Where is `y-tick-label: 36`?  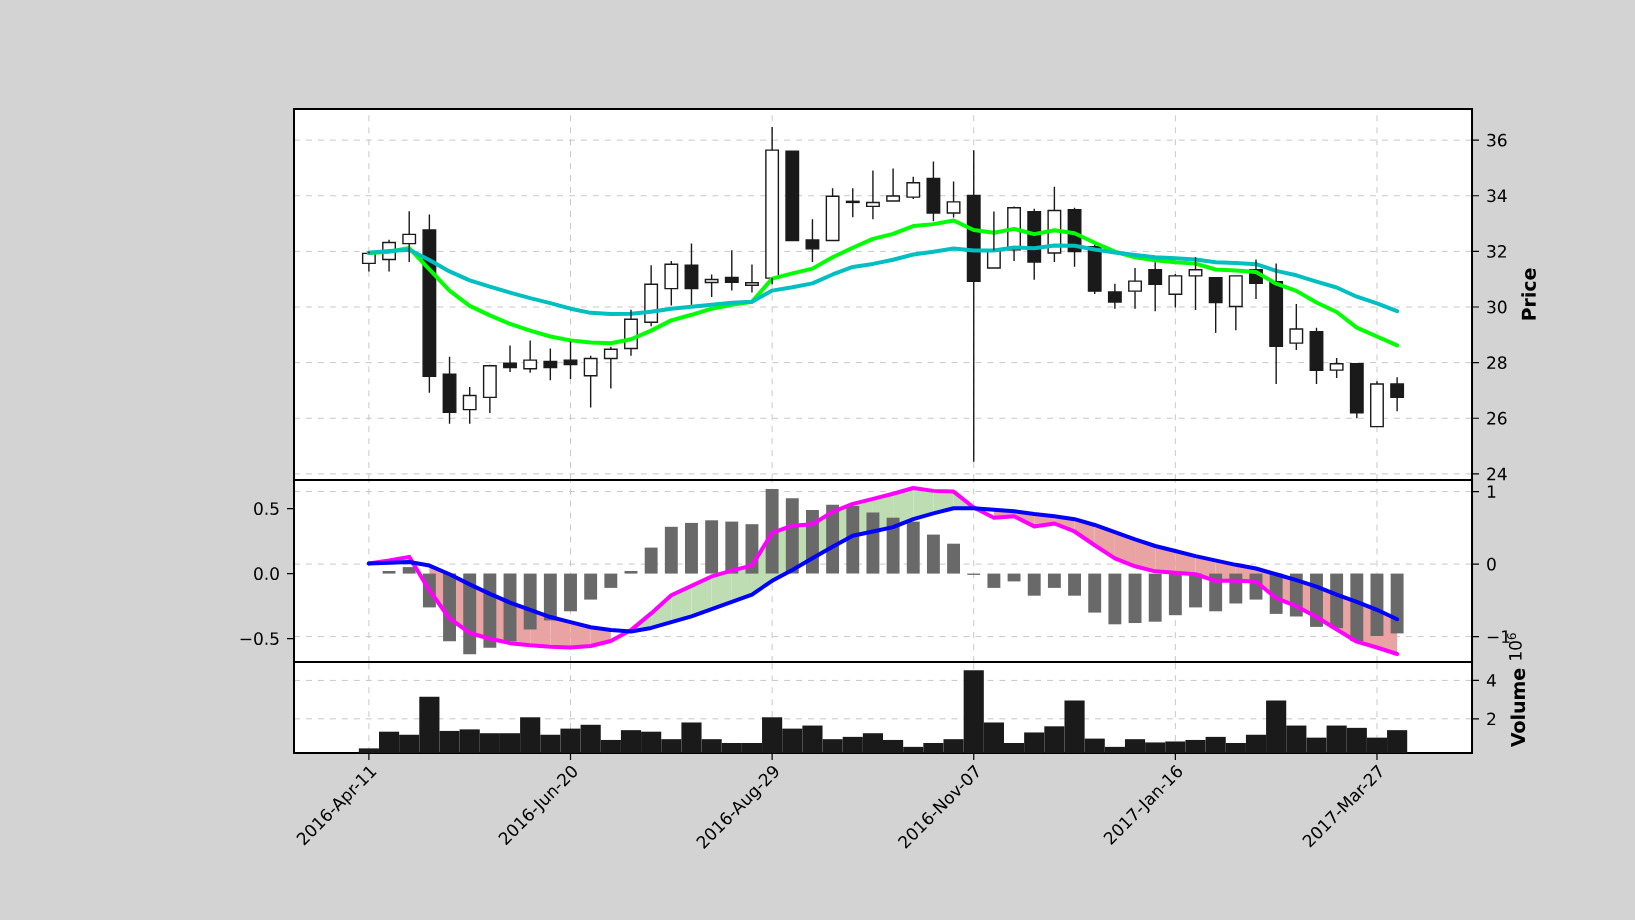 y-tick-label: 36 is located at coordinates (1497, 140).